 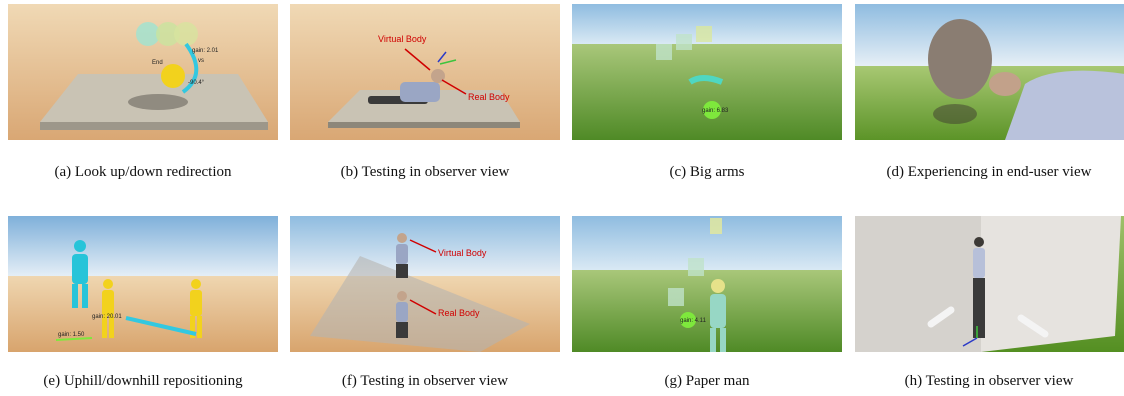 What do you see at coordinates (707, 172) in the screenshot?
I see `caption-c: (c) Big arms` at bounding box center [707, 172].